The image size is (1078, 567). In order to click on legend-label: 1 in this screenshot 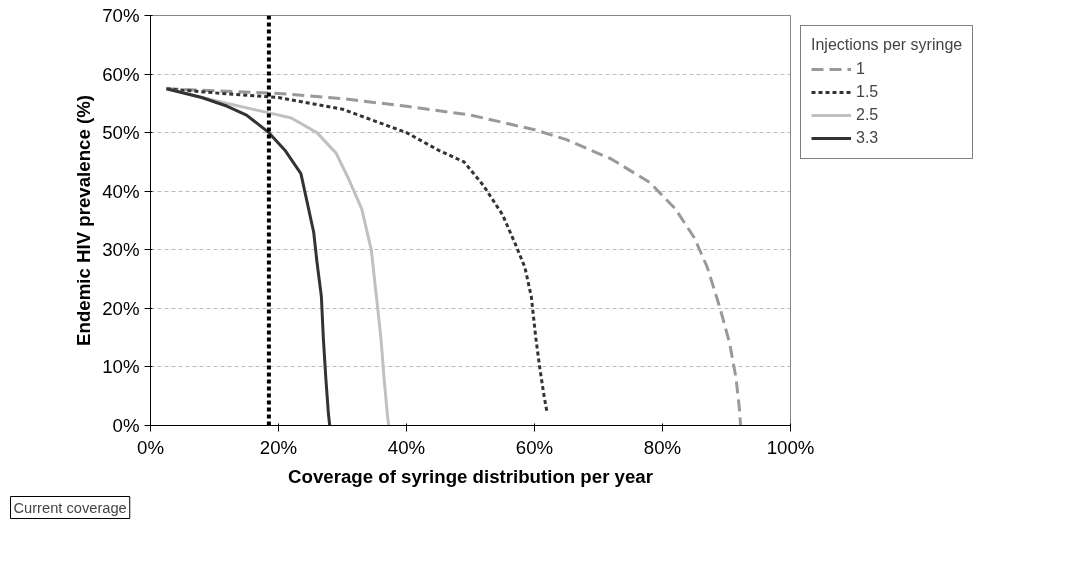, I will do `click(861, 69)`.